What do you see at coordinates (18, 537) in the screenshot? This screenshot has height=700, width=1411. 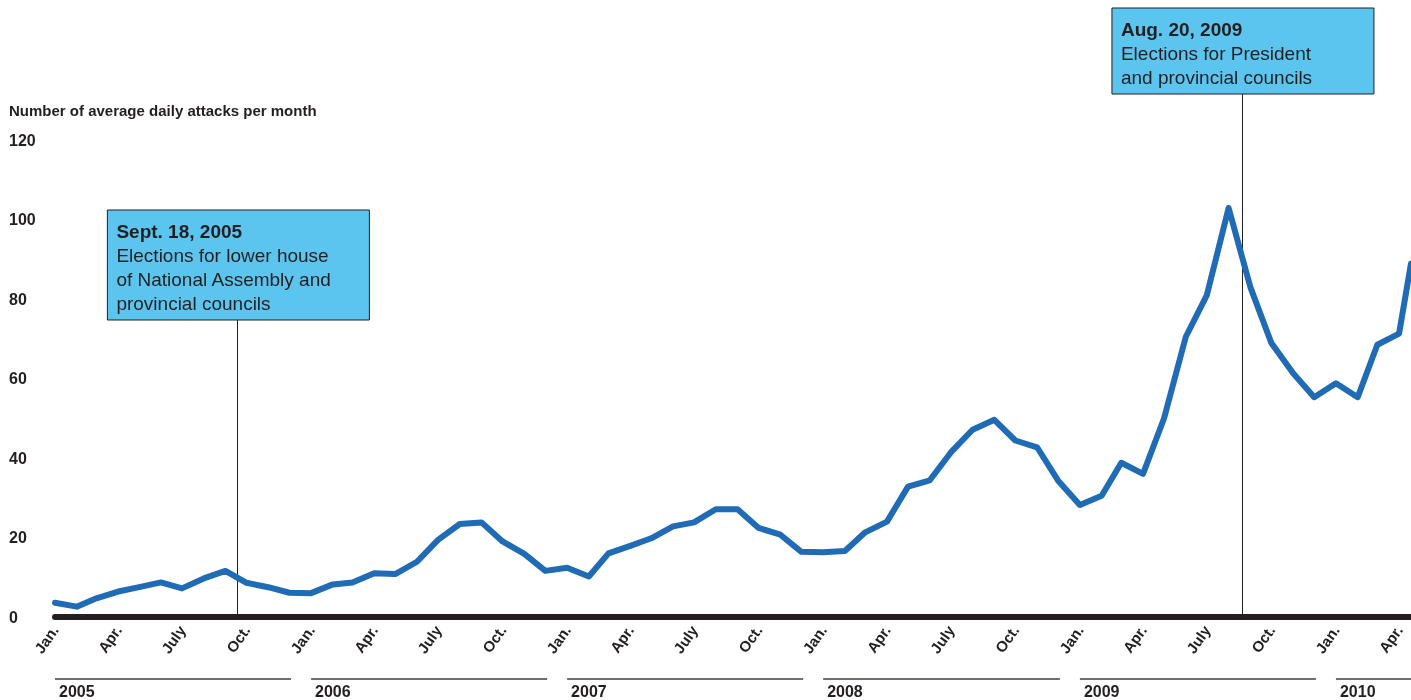 I see `y-tick-label: 20` at bounding box center [18, 537].